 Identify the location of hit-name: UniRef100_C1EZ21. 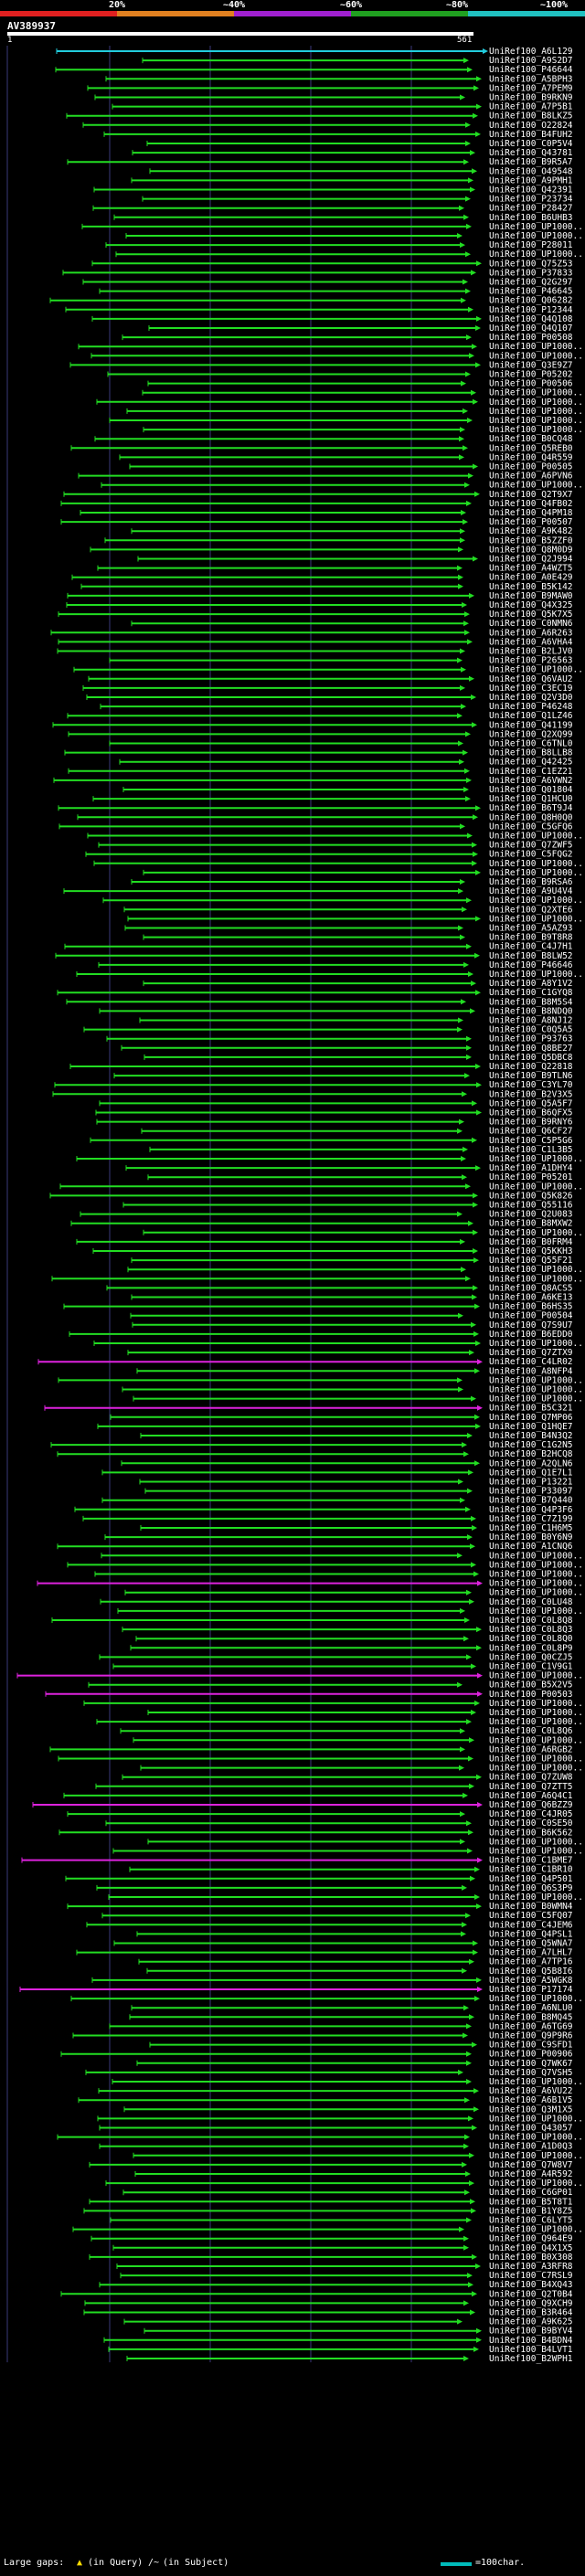
(531, 772).